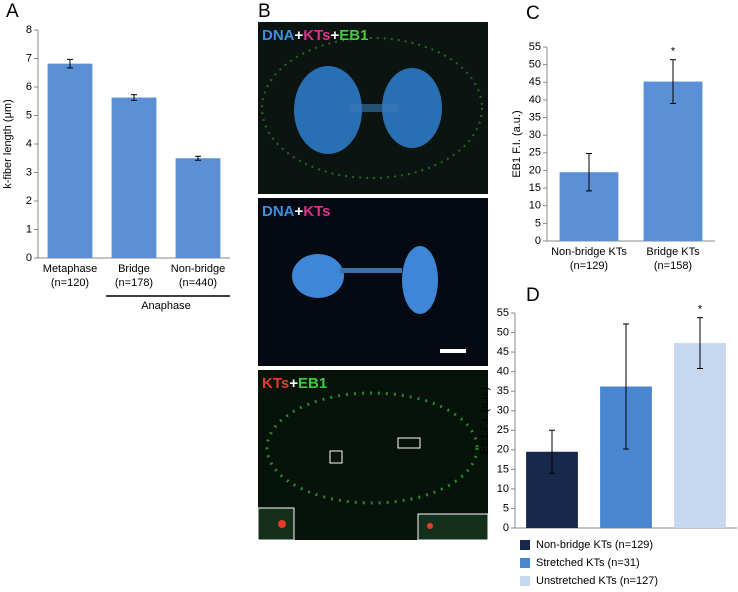  What do you see at coordinates (29, 58) in the screenshot?
I see `y-tick-label: 7` at bounding box center [29, 58].